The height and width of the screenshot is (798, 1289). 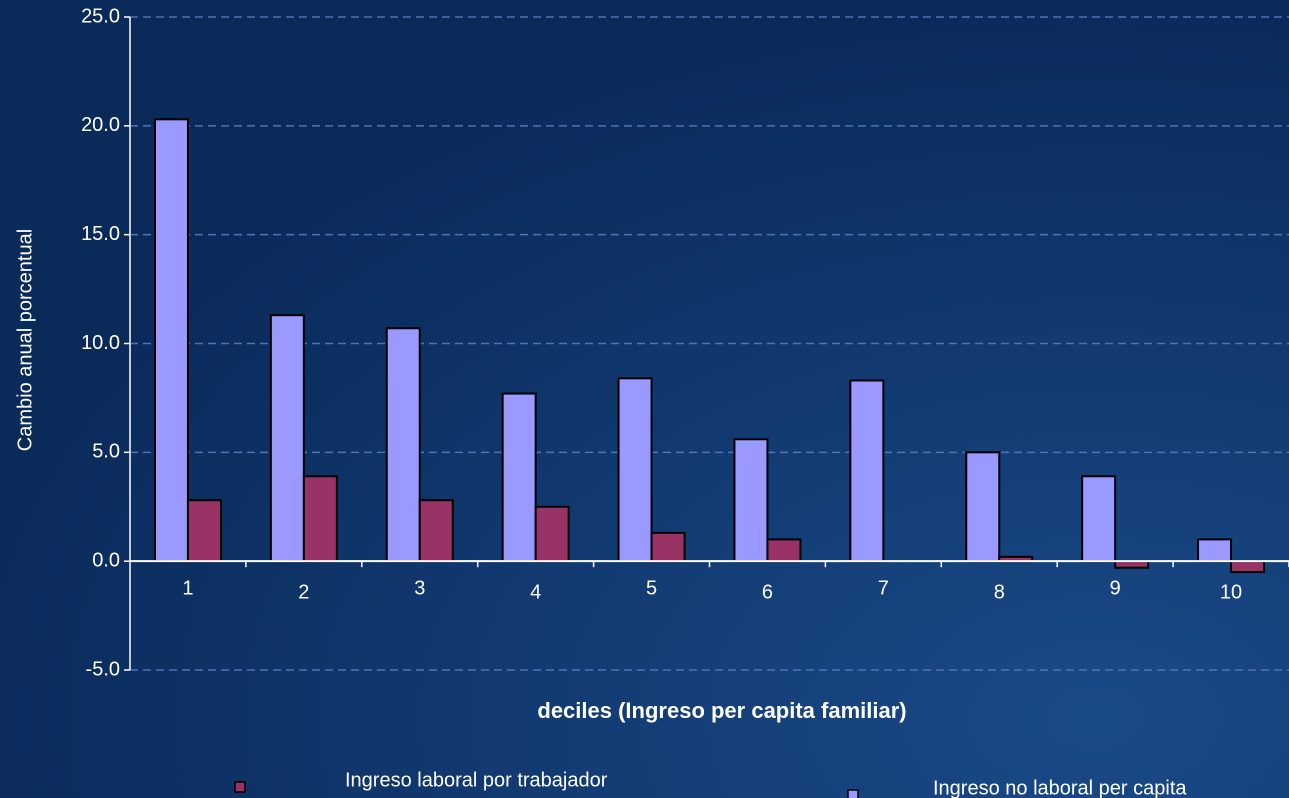 I want to click on x-tick-label: 2, so click(x=303, y=592).